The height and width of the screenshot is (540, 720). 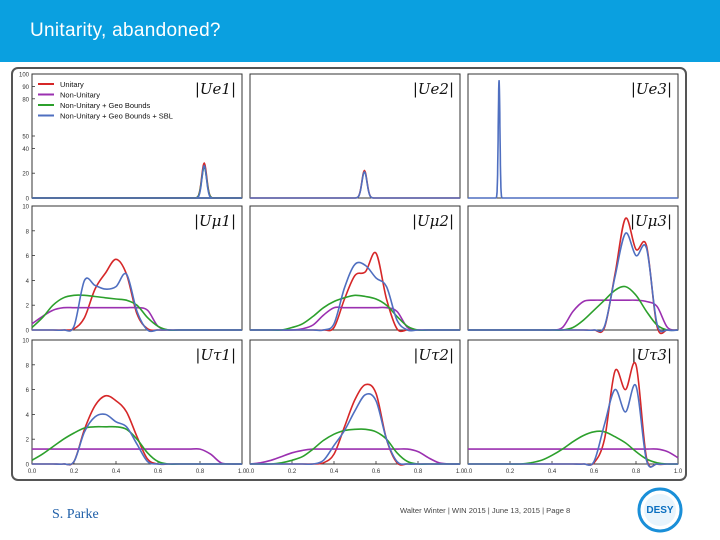 I want to click on legend-entry: Non-Unitary + Geo Bounds, so click(x=105, y=105).